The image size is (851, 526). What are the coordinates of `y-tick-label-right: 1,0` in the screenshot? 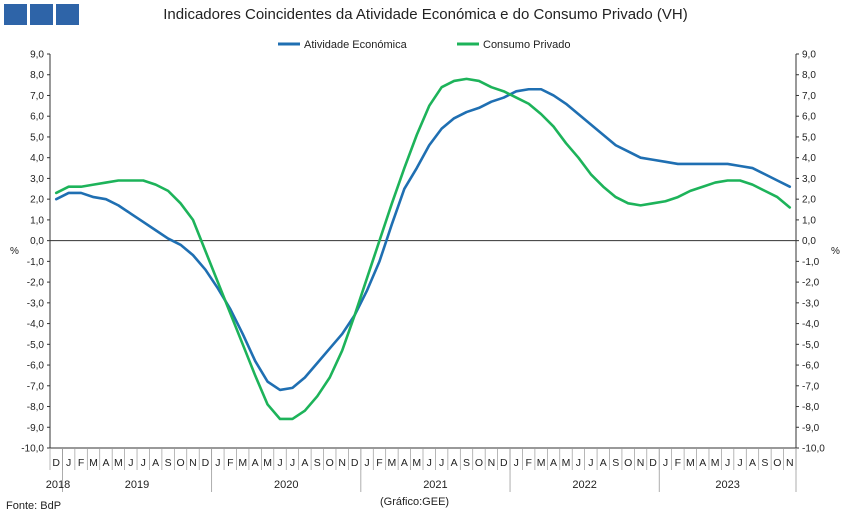 It's located at (809, 220).